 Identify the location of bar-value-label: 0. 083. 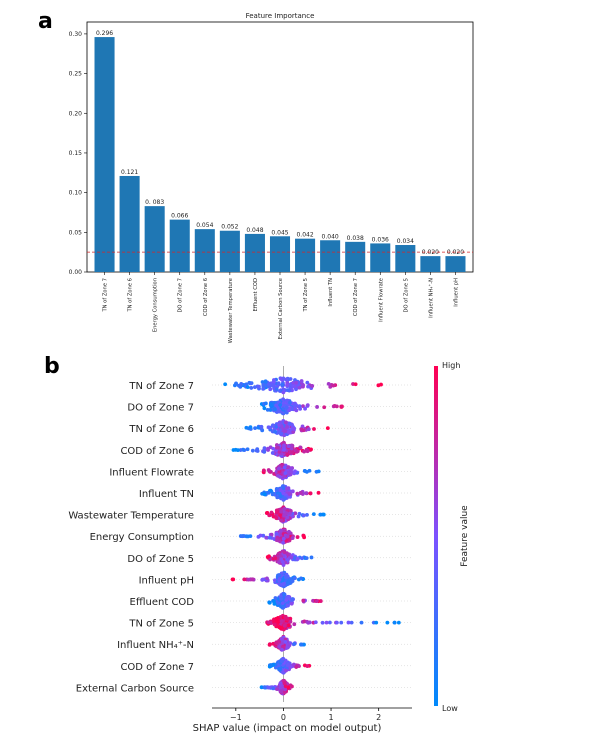
(154, 202).